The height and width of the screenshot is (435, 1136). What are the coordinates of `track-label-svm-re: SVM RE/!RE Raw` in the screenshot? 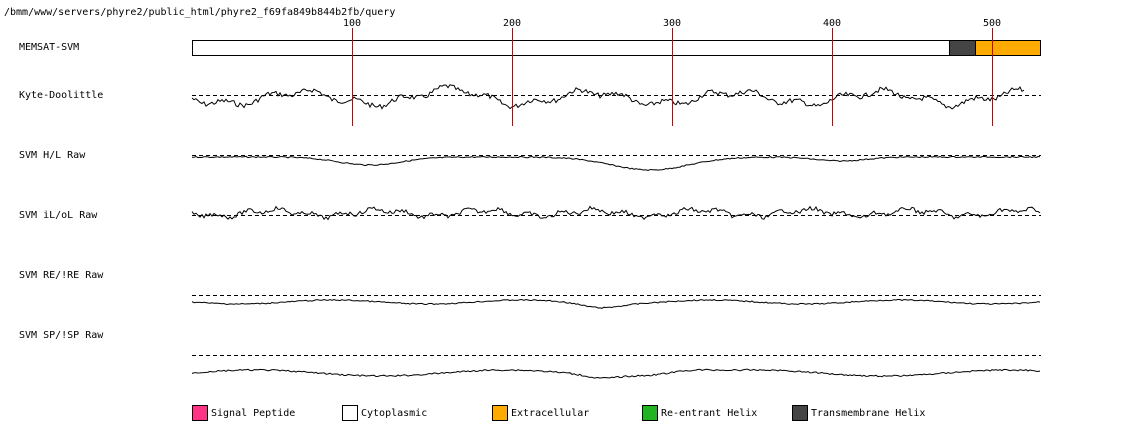 It's located at (61, 275).